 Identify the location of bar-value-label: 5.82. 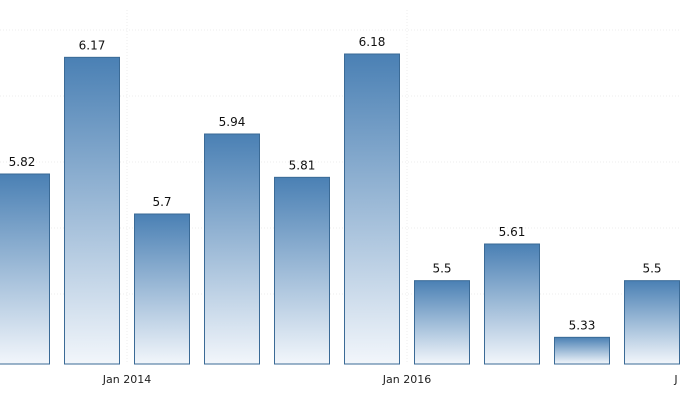
(22, 162).